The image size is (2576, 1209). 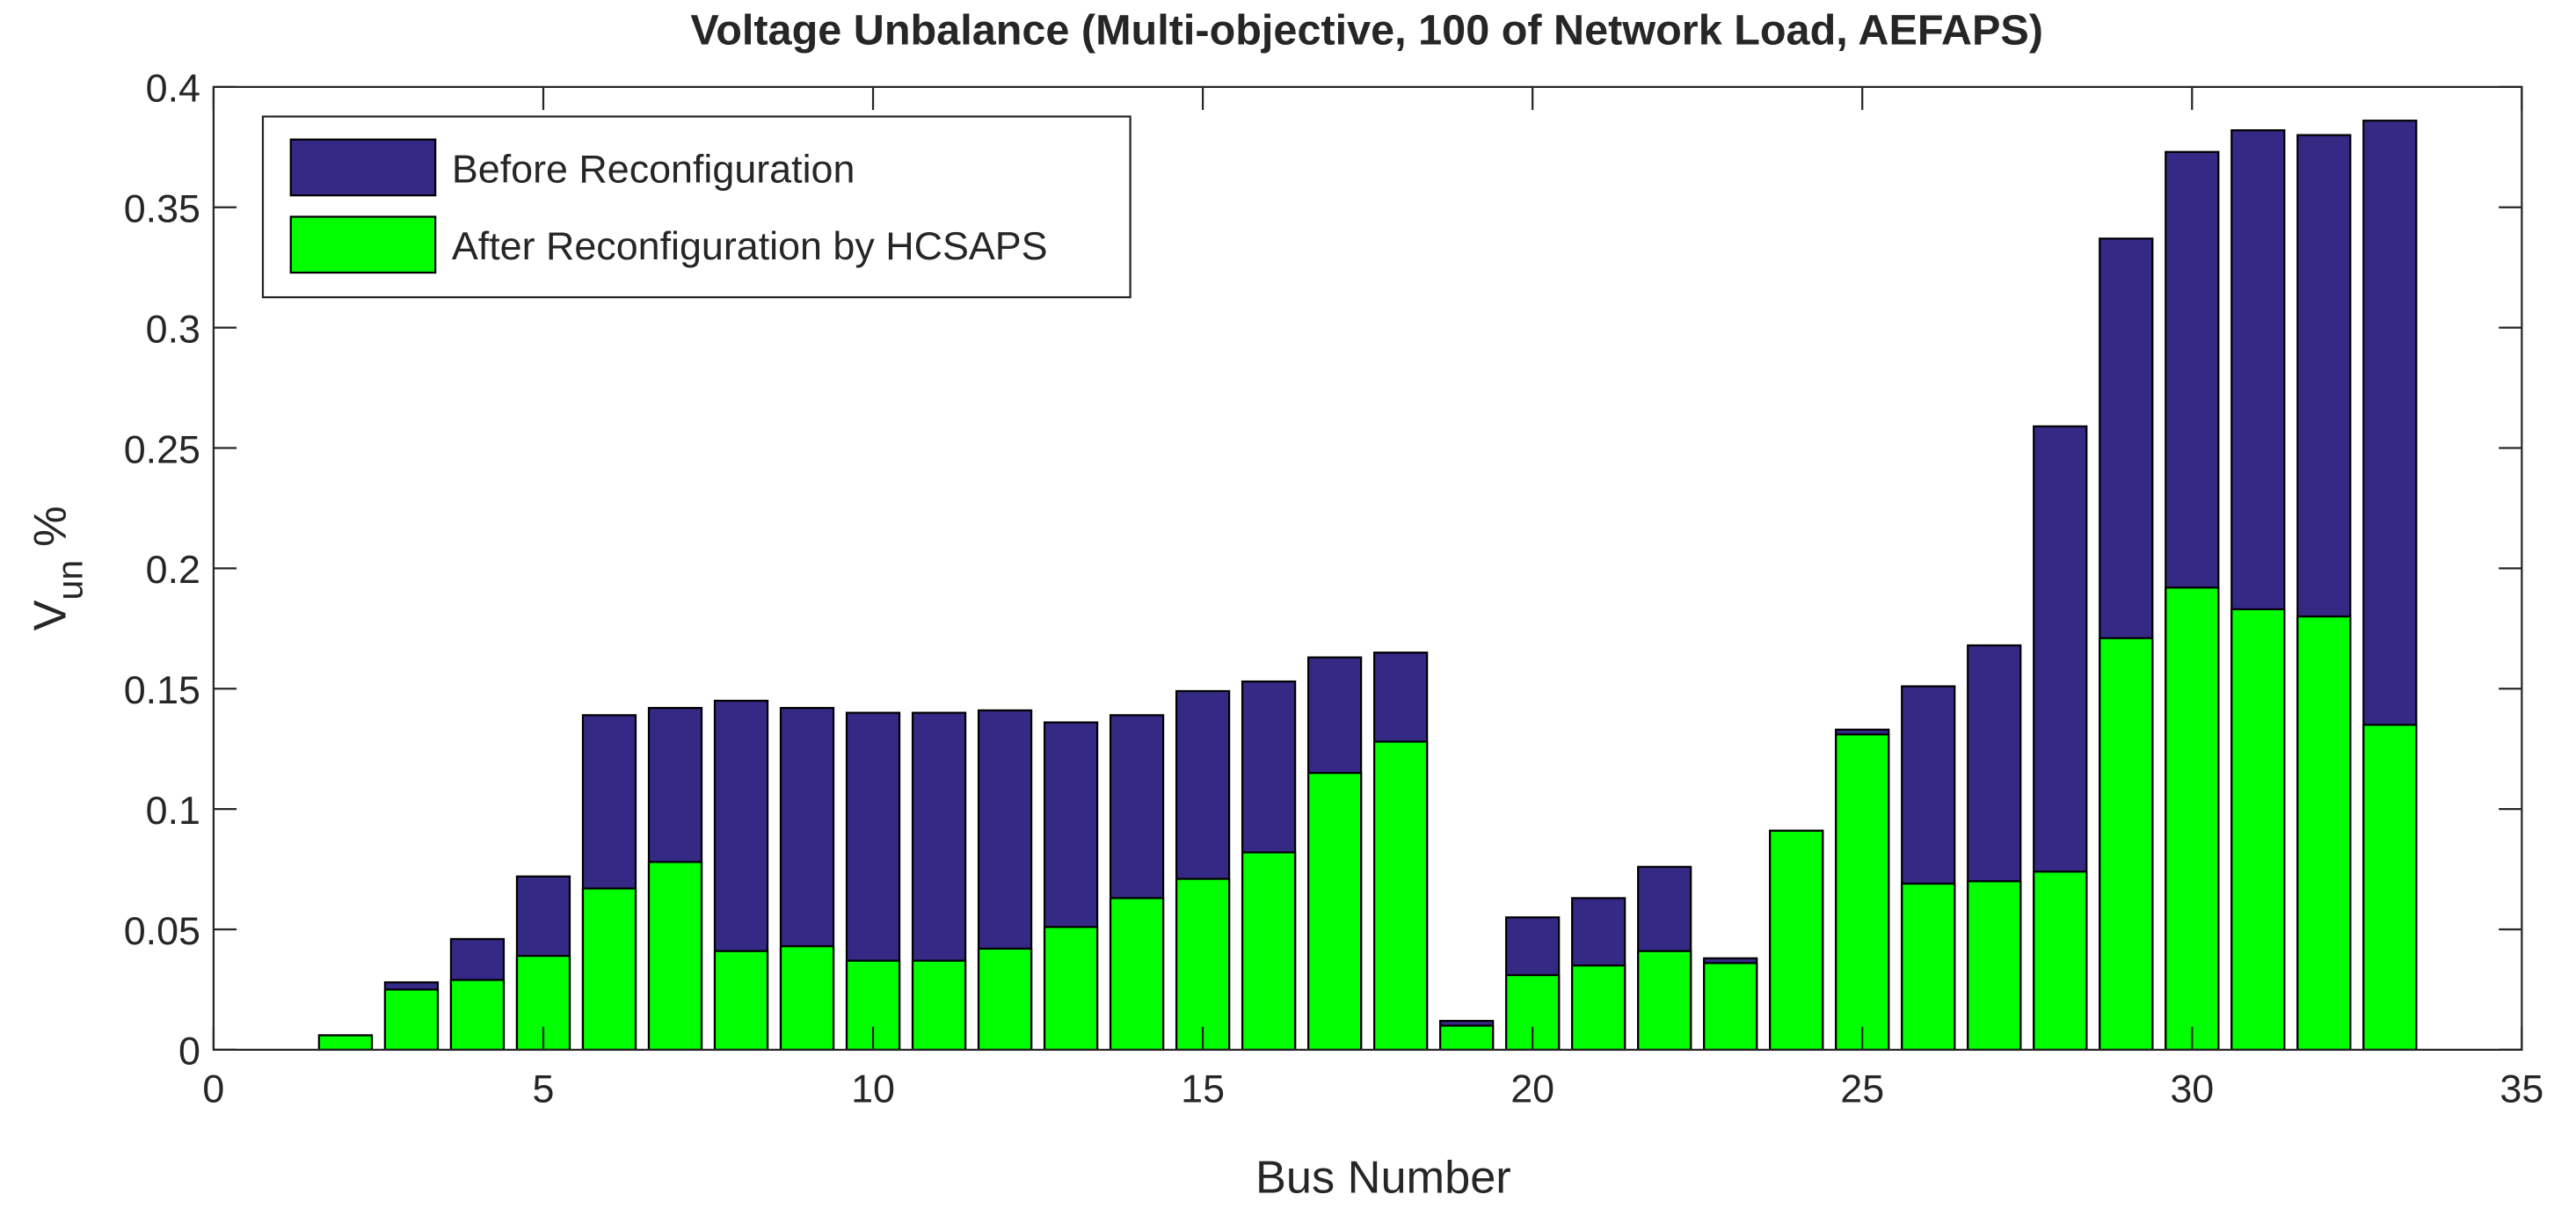 I want to click on y-tick-label: 0.4, so click(x=173, y=88).